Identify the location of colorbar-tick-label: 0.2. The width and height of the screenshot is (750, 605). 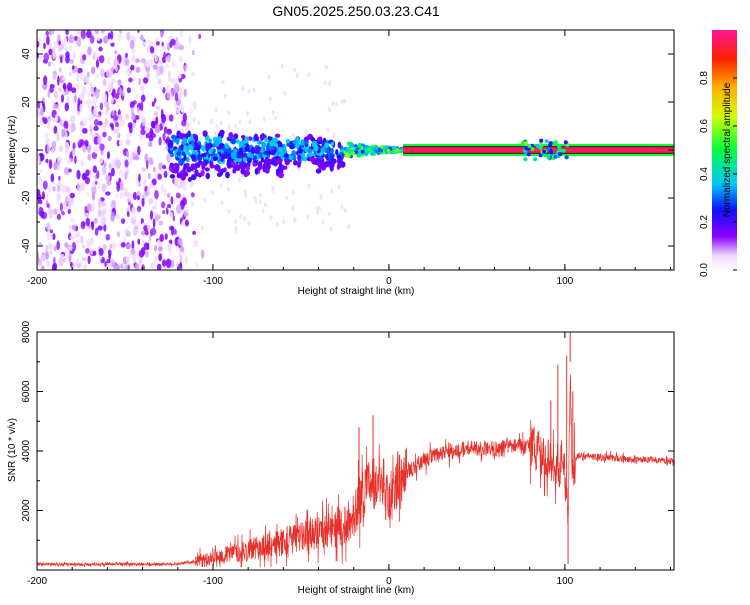
(704, 222).